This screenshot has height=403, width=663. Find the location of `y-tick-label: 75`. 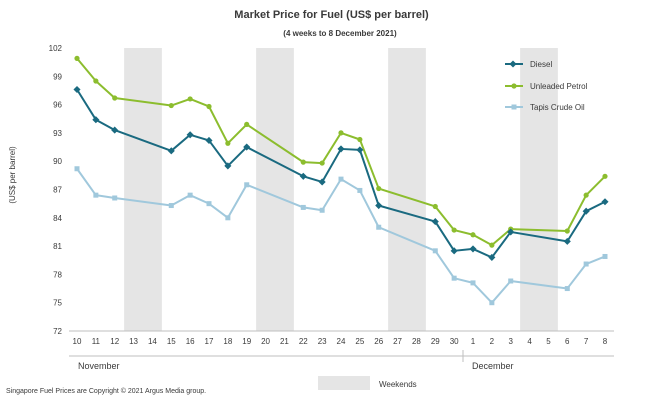

y-tick-label: 75 is located at coordinates (57, 303).